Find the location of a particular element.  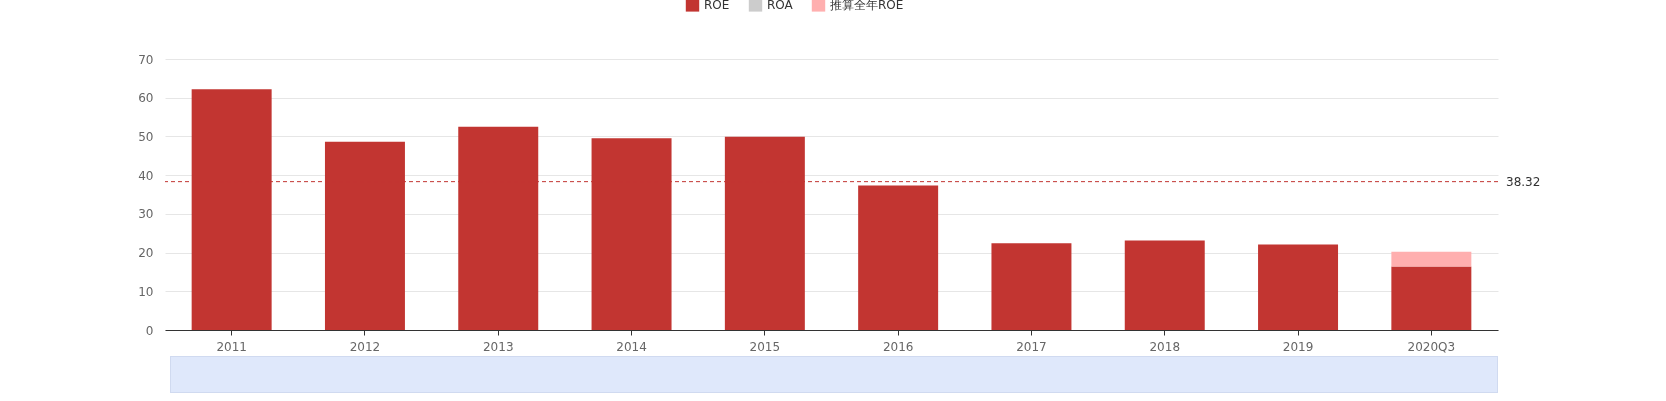

x-tick-label: 2013 is located at coordinates (498, 346).